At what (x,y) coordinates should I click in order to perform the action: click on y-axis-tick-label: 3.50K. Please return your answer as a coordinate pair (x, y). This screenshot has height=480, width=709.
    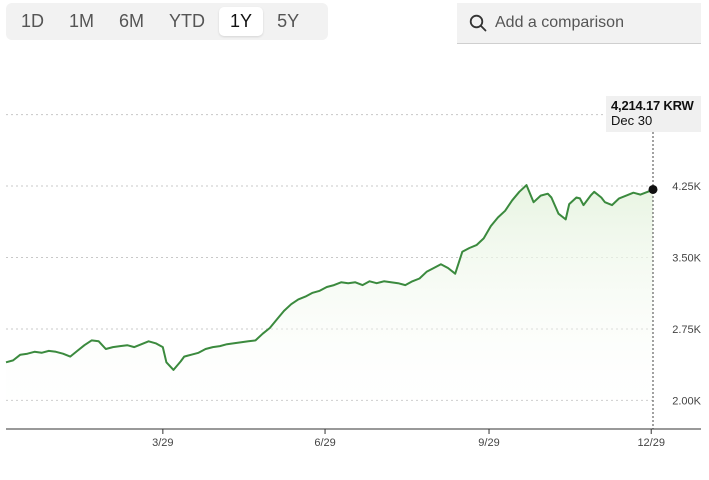
    Looking at the image, I should click on (686, 259).